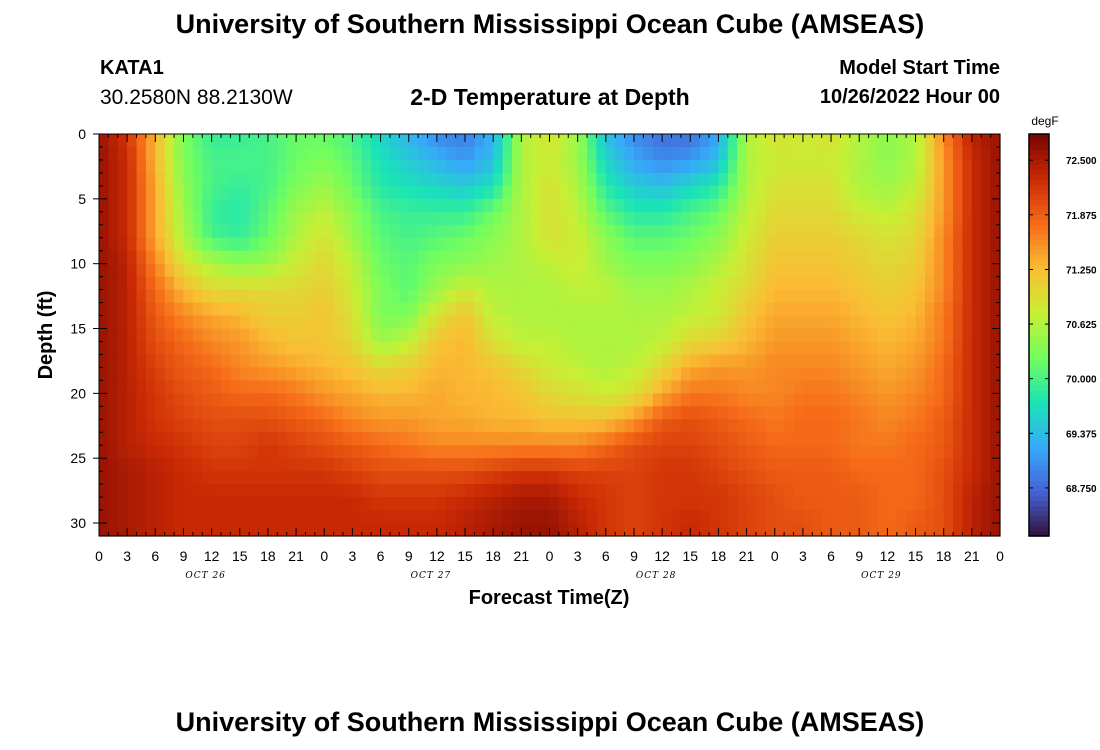 This screenshot has width=1100, height=750. Describe the element at coordinates (944, 556) in the screenshot. I see `x-tick-label: 18` at that location.